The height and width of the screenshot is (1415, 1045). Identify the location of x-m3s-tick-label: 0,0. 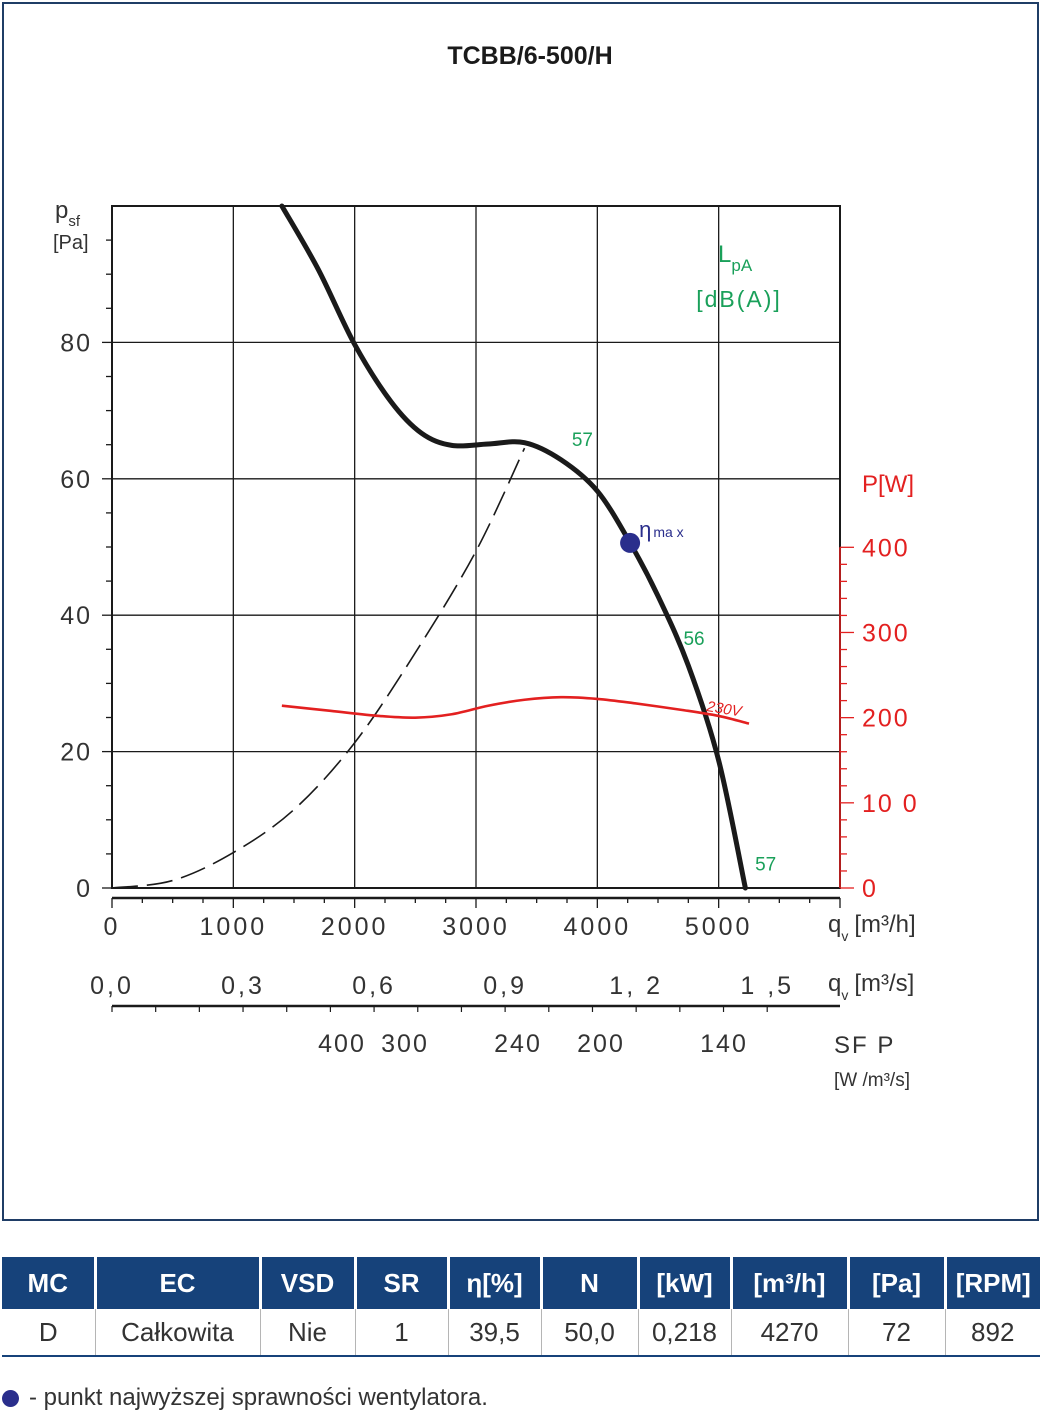
(112, 986).